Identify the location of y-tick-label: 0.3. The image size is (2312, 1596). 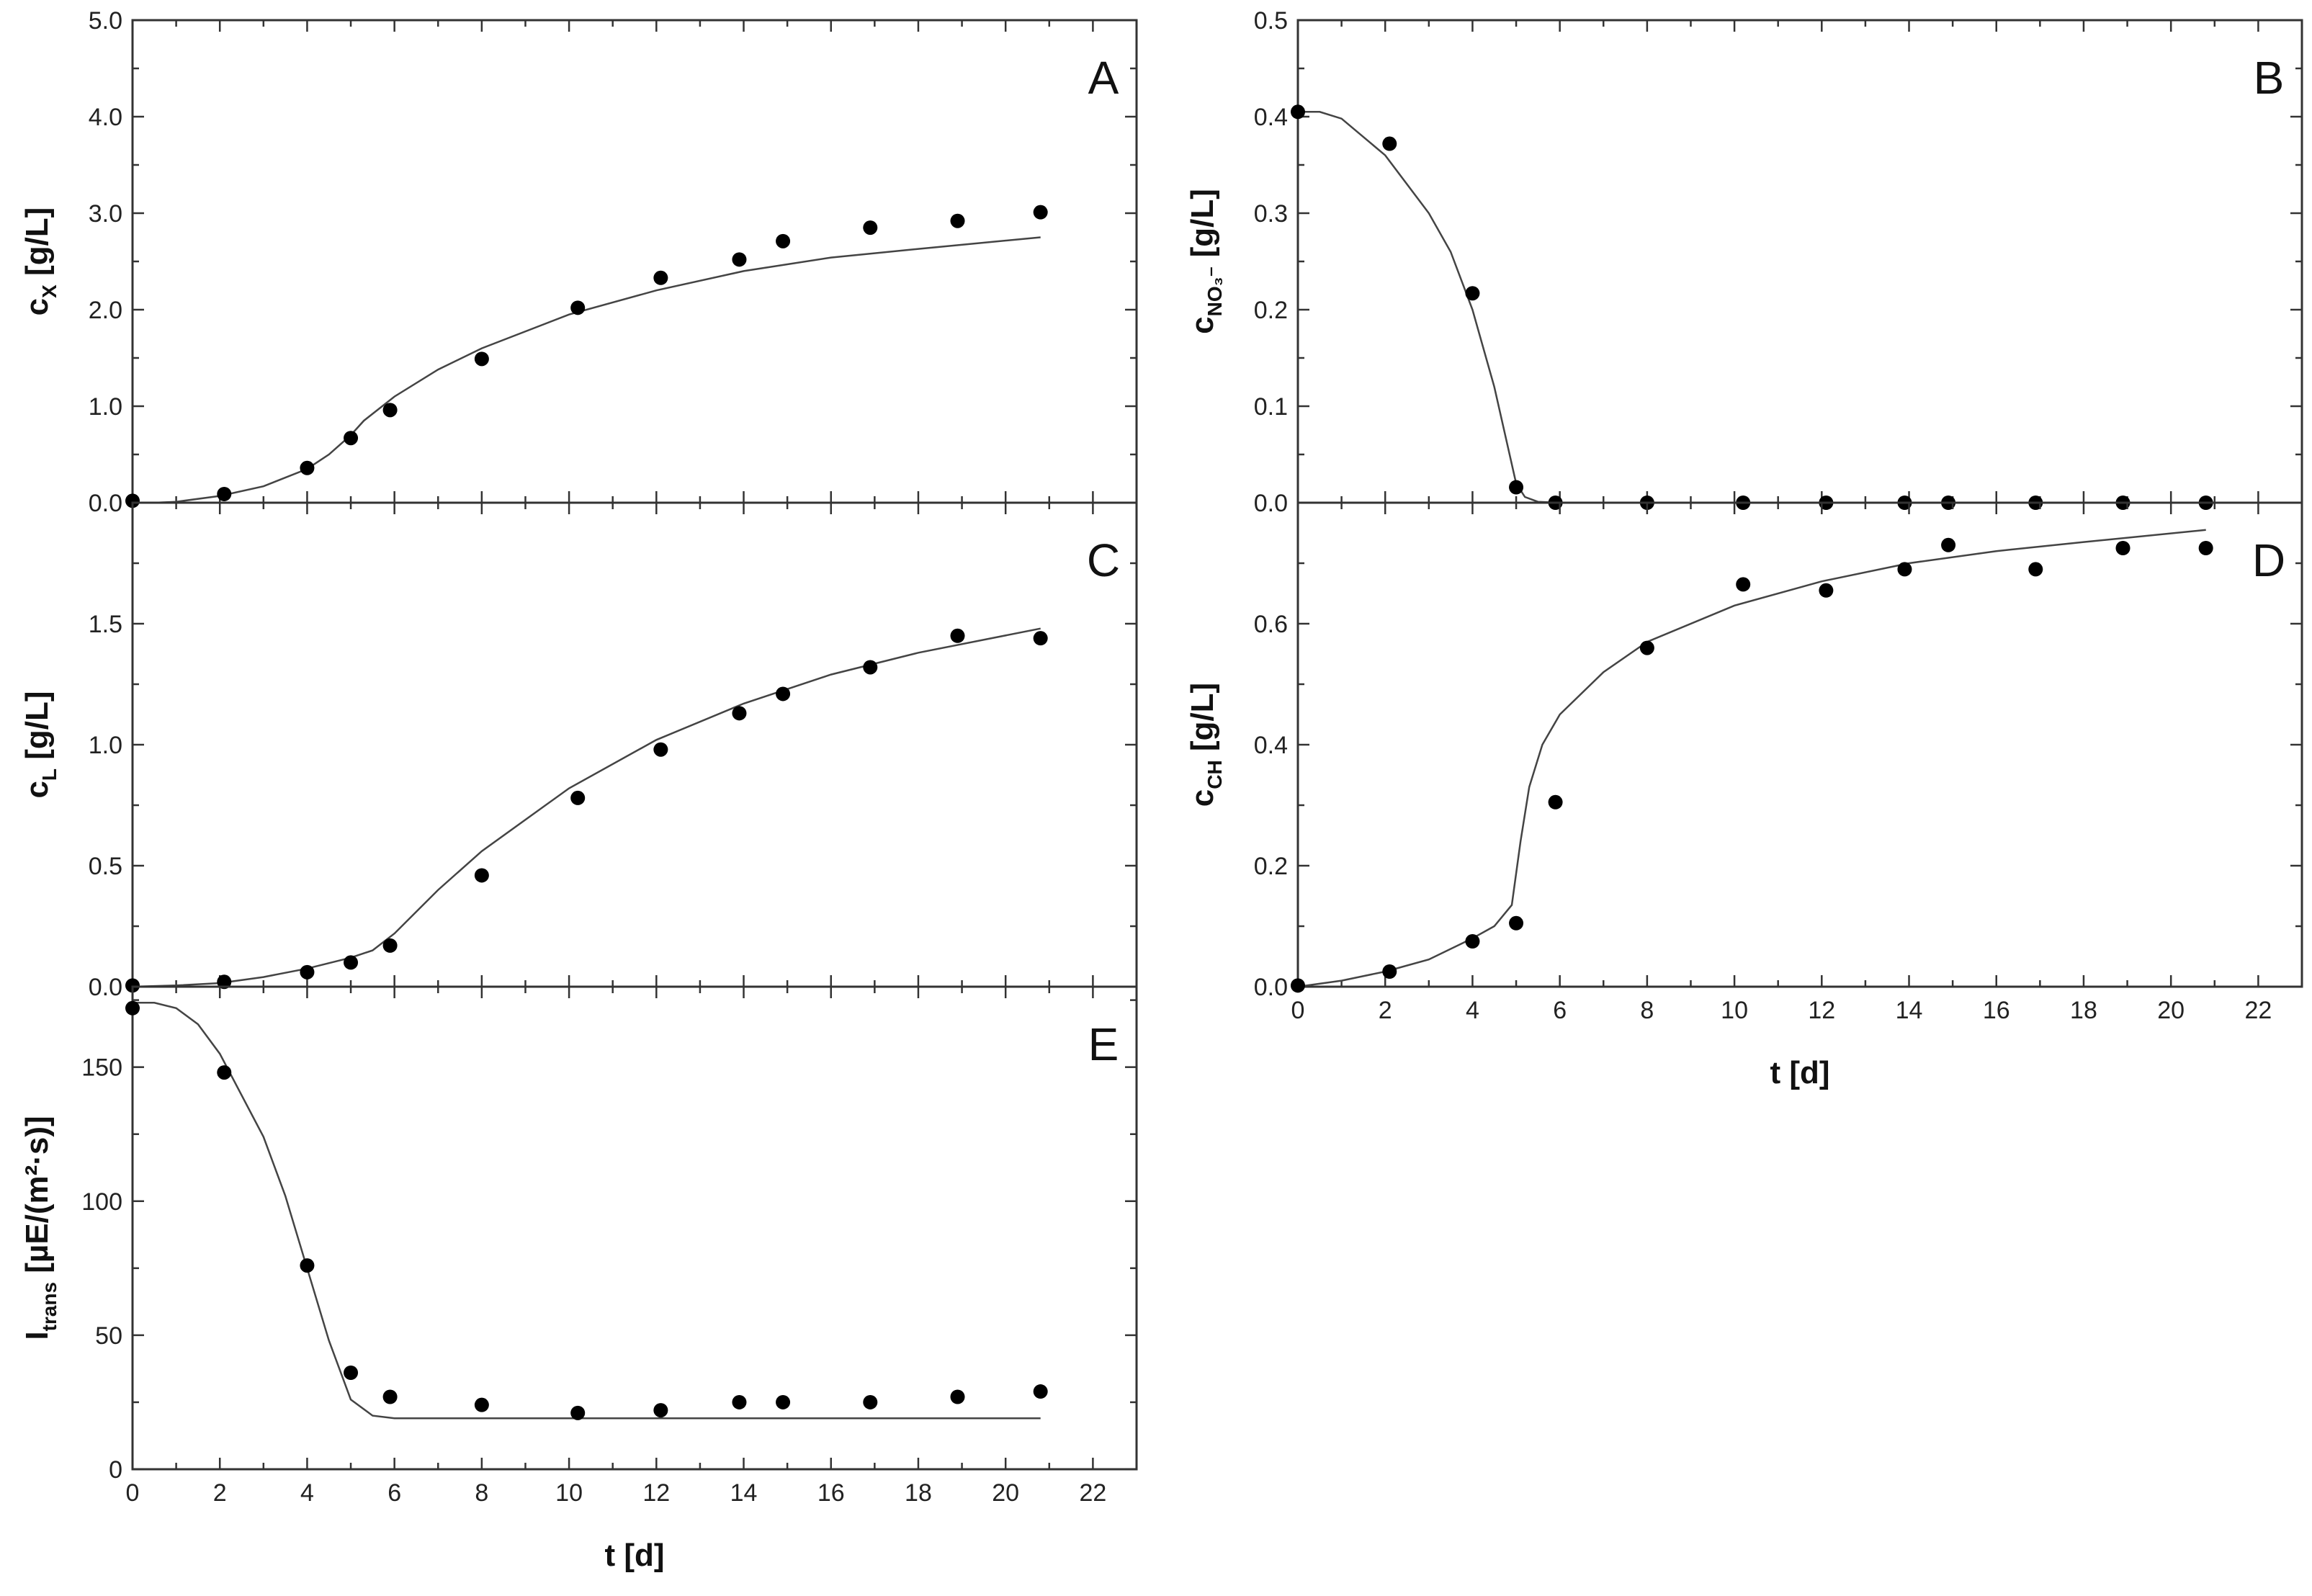
(1271, 214).